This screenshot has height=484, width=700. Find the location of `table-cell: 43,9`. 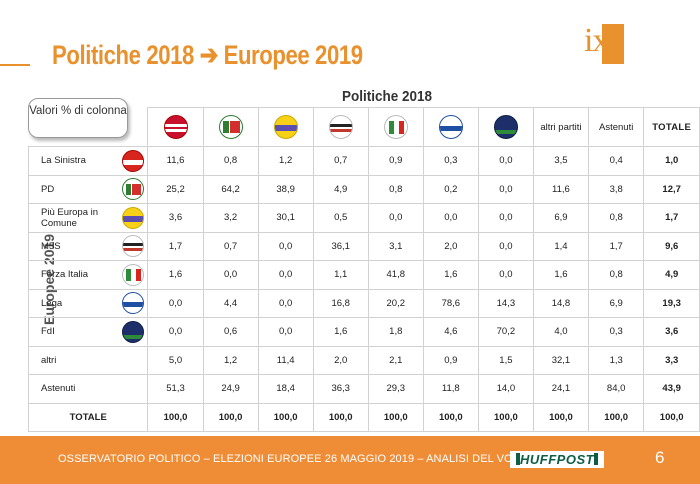

table-cell: 43,9 is located at coordinates (671, 389).